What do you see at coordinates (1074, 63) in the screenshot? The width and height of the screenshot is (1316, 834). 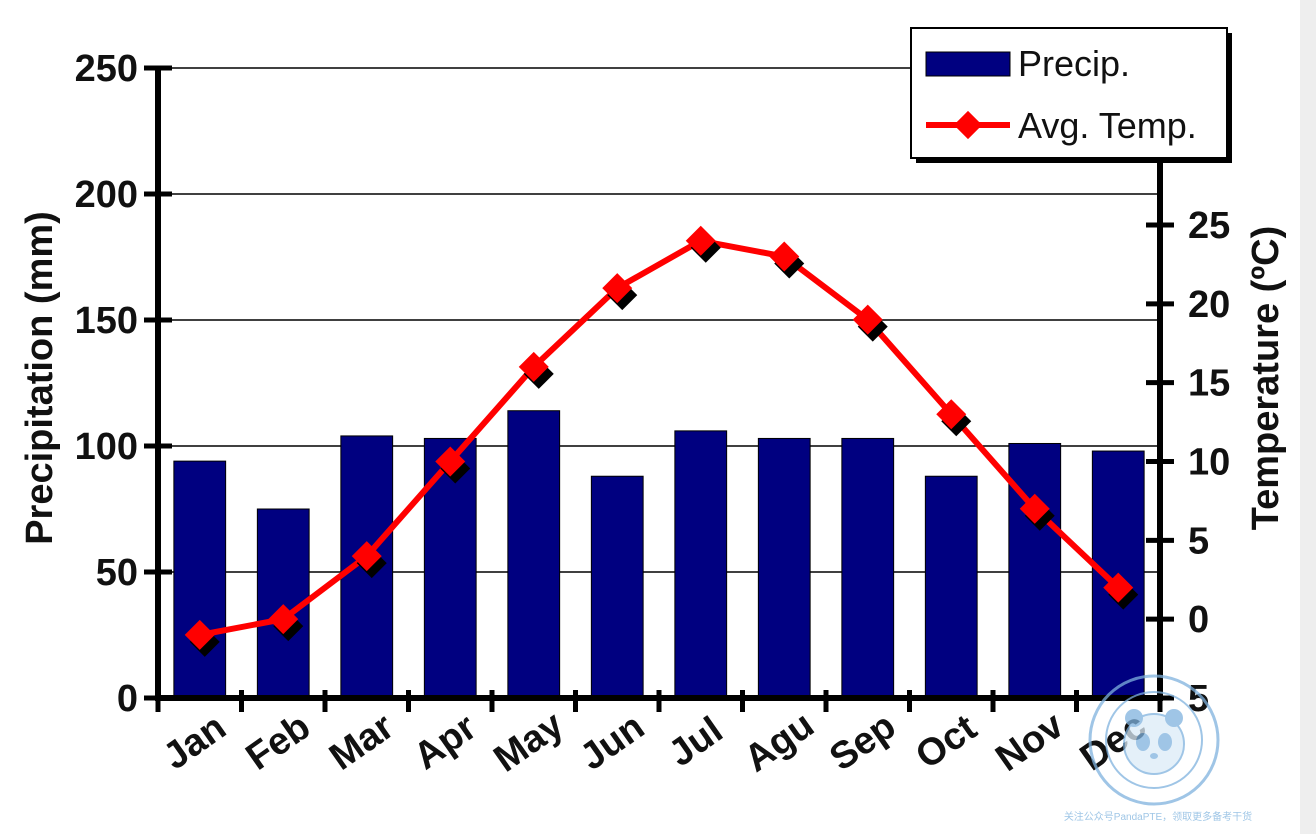 I see `legend-precip-label: Precip.` at bounding box center [1074, 63].